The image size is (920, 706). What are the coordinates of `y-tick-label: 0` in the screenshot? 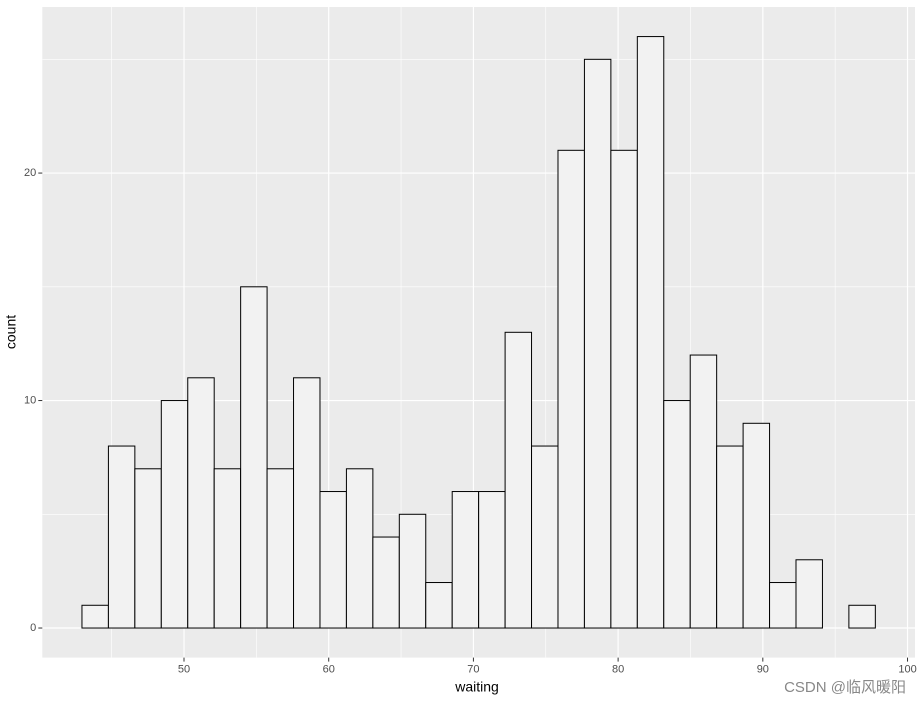 It's located at (33, 628).